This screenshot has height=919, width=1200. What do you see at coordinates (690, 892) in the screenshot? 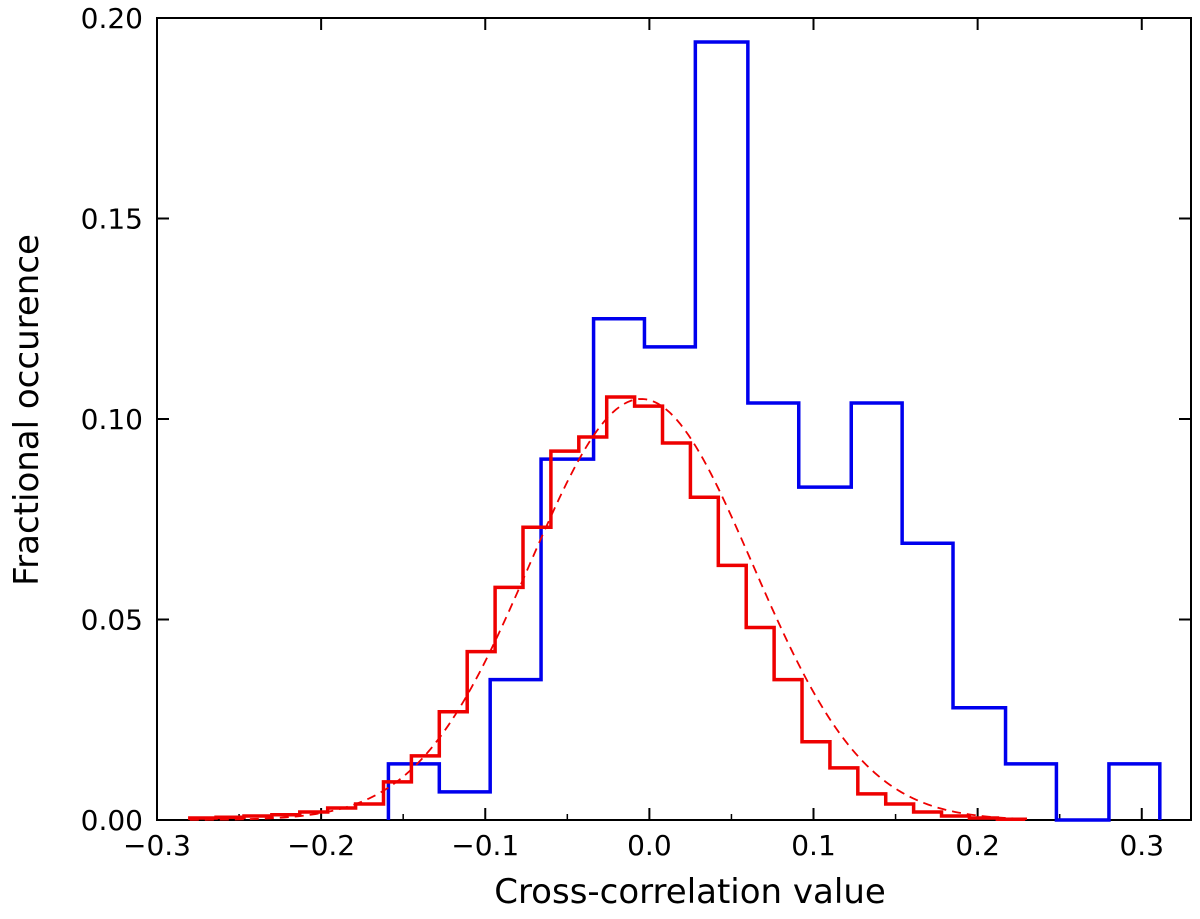
I see `x-axis-label: Cross-correlation value` at bounding box center [690, 892].